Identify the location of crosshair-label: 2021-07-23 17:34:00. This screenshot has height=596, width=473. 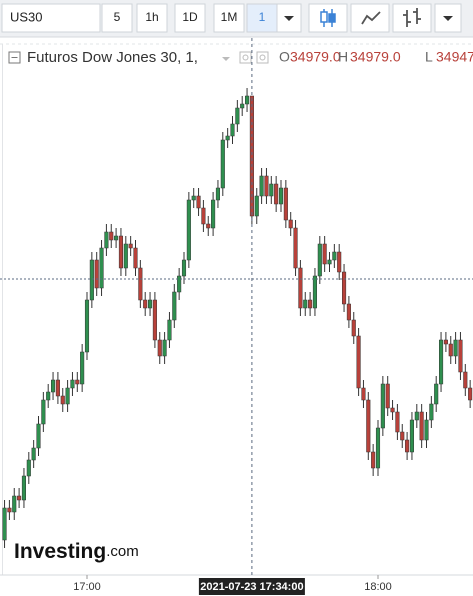
(251, 587).